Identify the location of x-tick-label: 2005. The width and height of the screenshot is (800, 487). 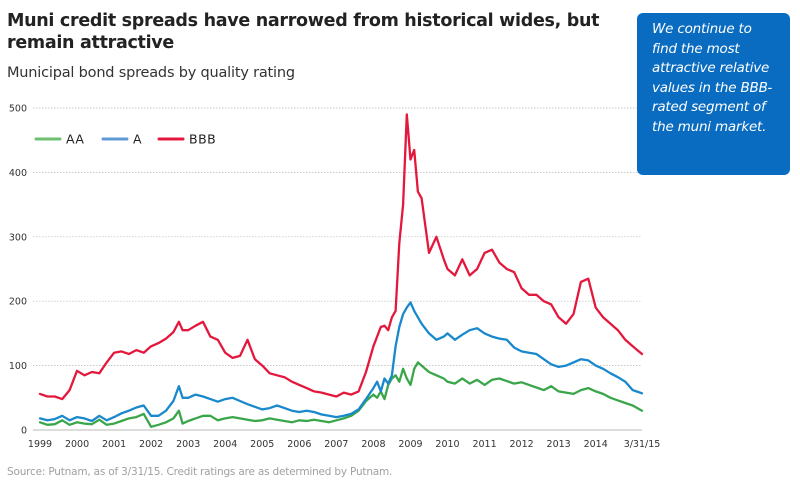
(262, 444).